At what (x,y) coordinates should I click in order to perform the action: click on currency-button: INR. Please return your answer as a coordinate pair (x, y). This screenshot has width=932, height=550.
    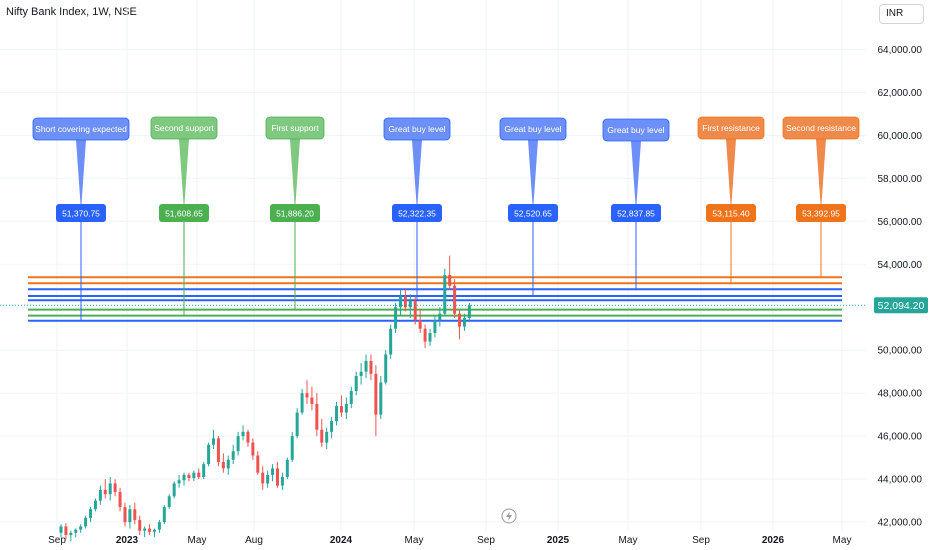
    Looking at the image, I should click on (901, 14).